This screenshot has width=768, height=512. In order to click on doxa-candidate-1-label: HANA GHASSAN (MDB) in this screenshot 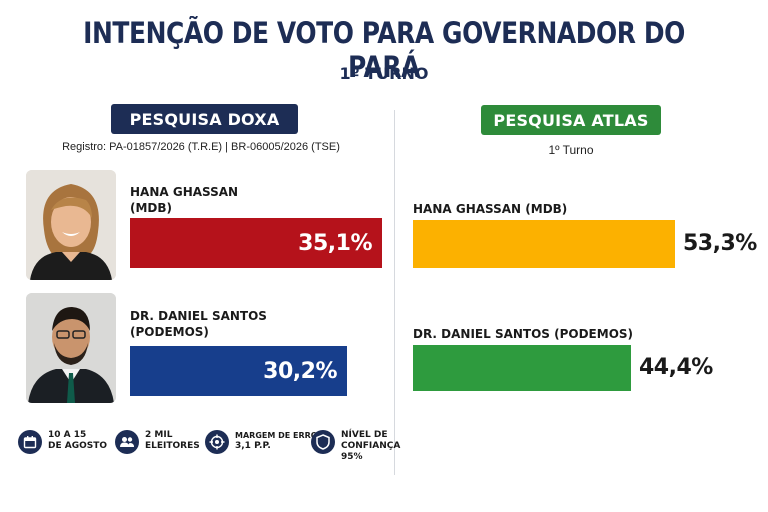, I will do `click(184, 200)`.